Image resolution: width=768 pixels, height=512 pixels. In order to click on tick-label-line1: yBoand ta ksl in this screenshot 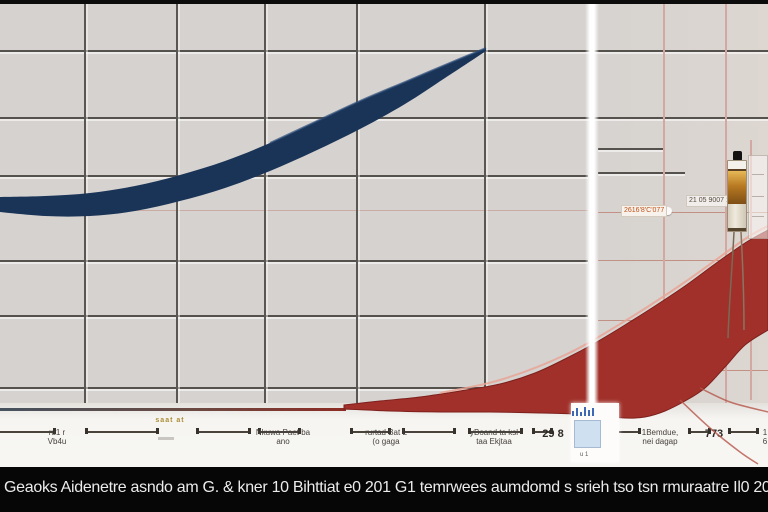, I will do `click(494, 432)`.